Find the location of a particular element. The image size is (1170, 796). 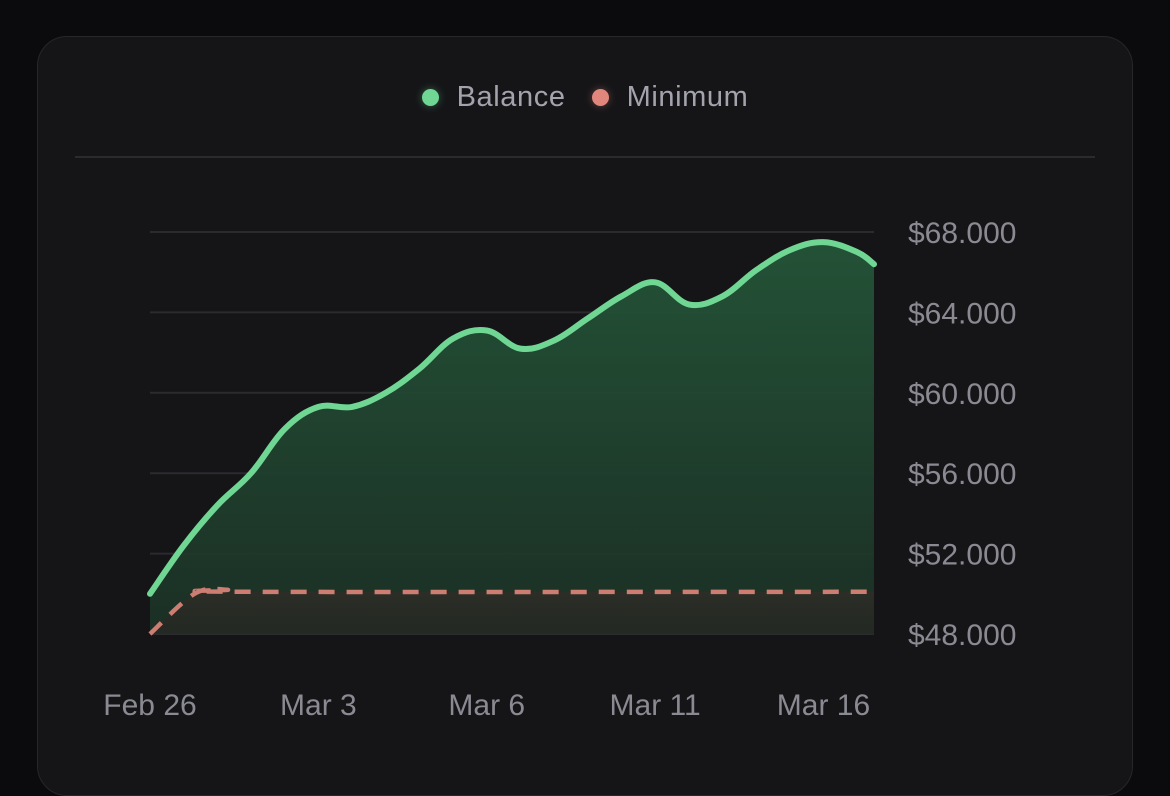

y-tick-label: $56.000 is located at coordinates (962, 474).